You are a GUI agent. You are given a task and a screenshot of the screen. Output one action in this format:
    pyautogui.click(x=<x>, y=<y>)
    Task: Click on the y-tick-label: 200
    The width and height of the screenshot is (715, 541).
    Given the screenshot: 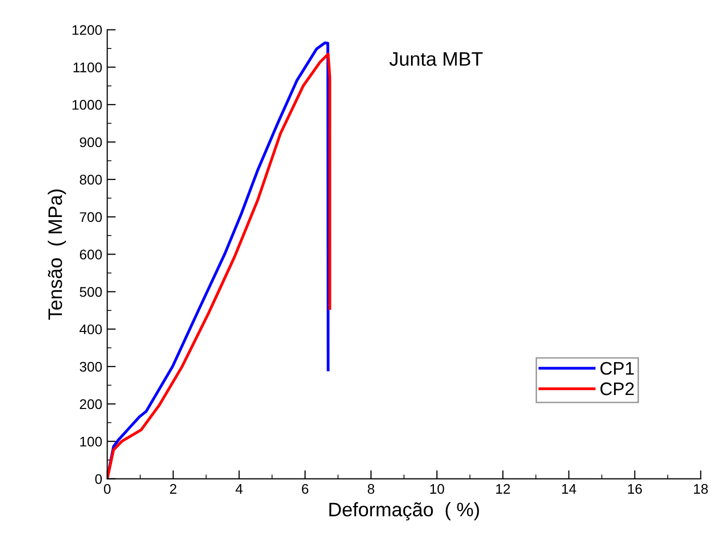 What is the action you would take?
    pyautogui.click(x=91, y=404)
    